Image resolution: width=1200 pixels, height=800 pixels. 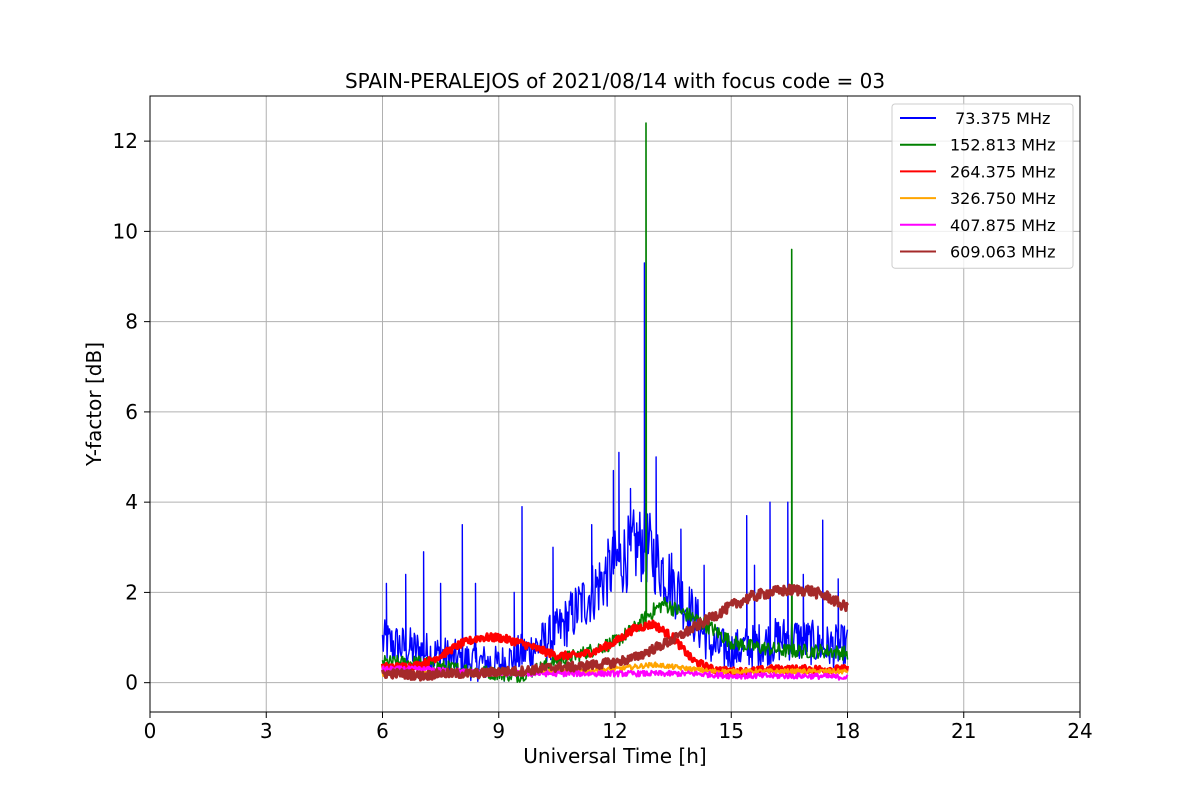 I want to click on legend-label: 326.750 MHz, so click(x=1002, y=198).